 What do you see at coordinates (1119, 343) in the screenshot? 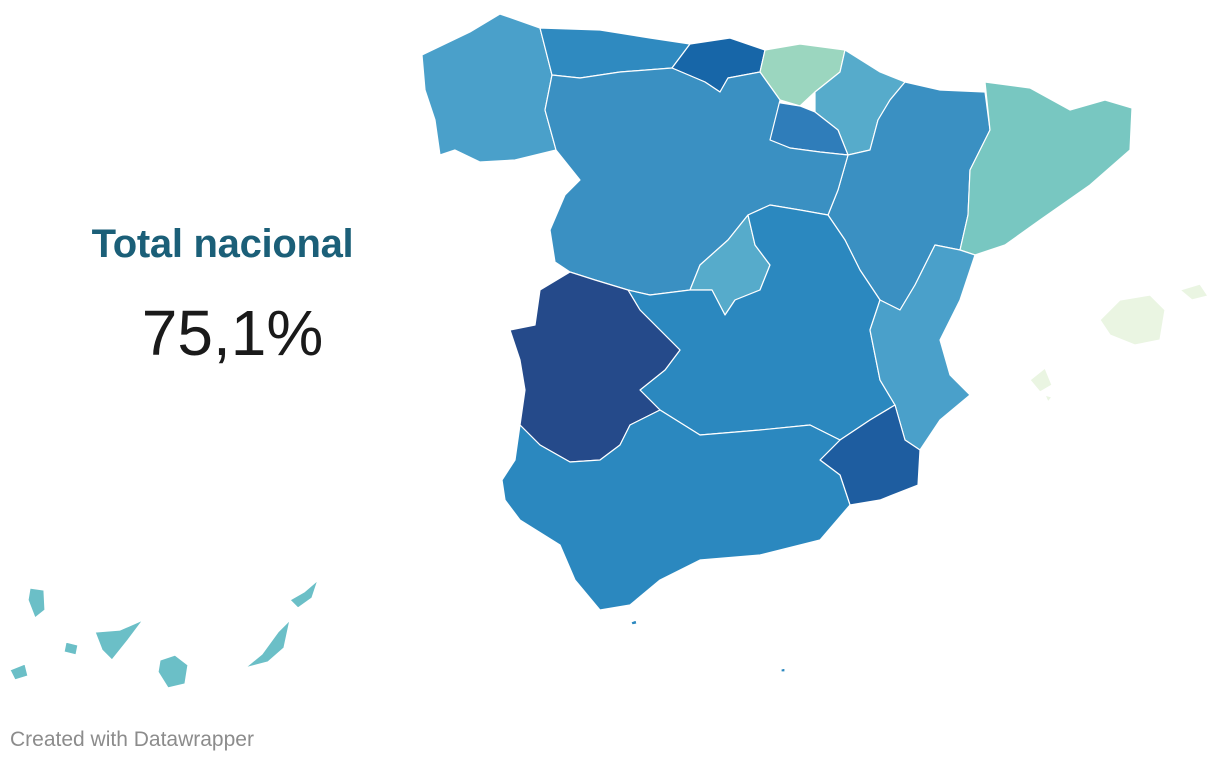
I see `region-illes-balears: Illes Balears` at bounding box center [1119, 343].